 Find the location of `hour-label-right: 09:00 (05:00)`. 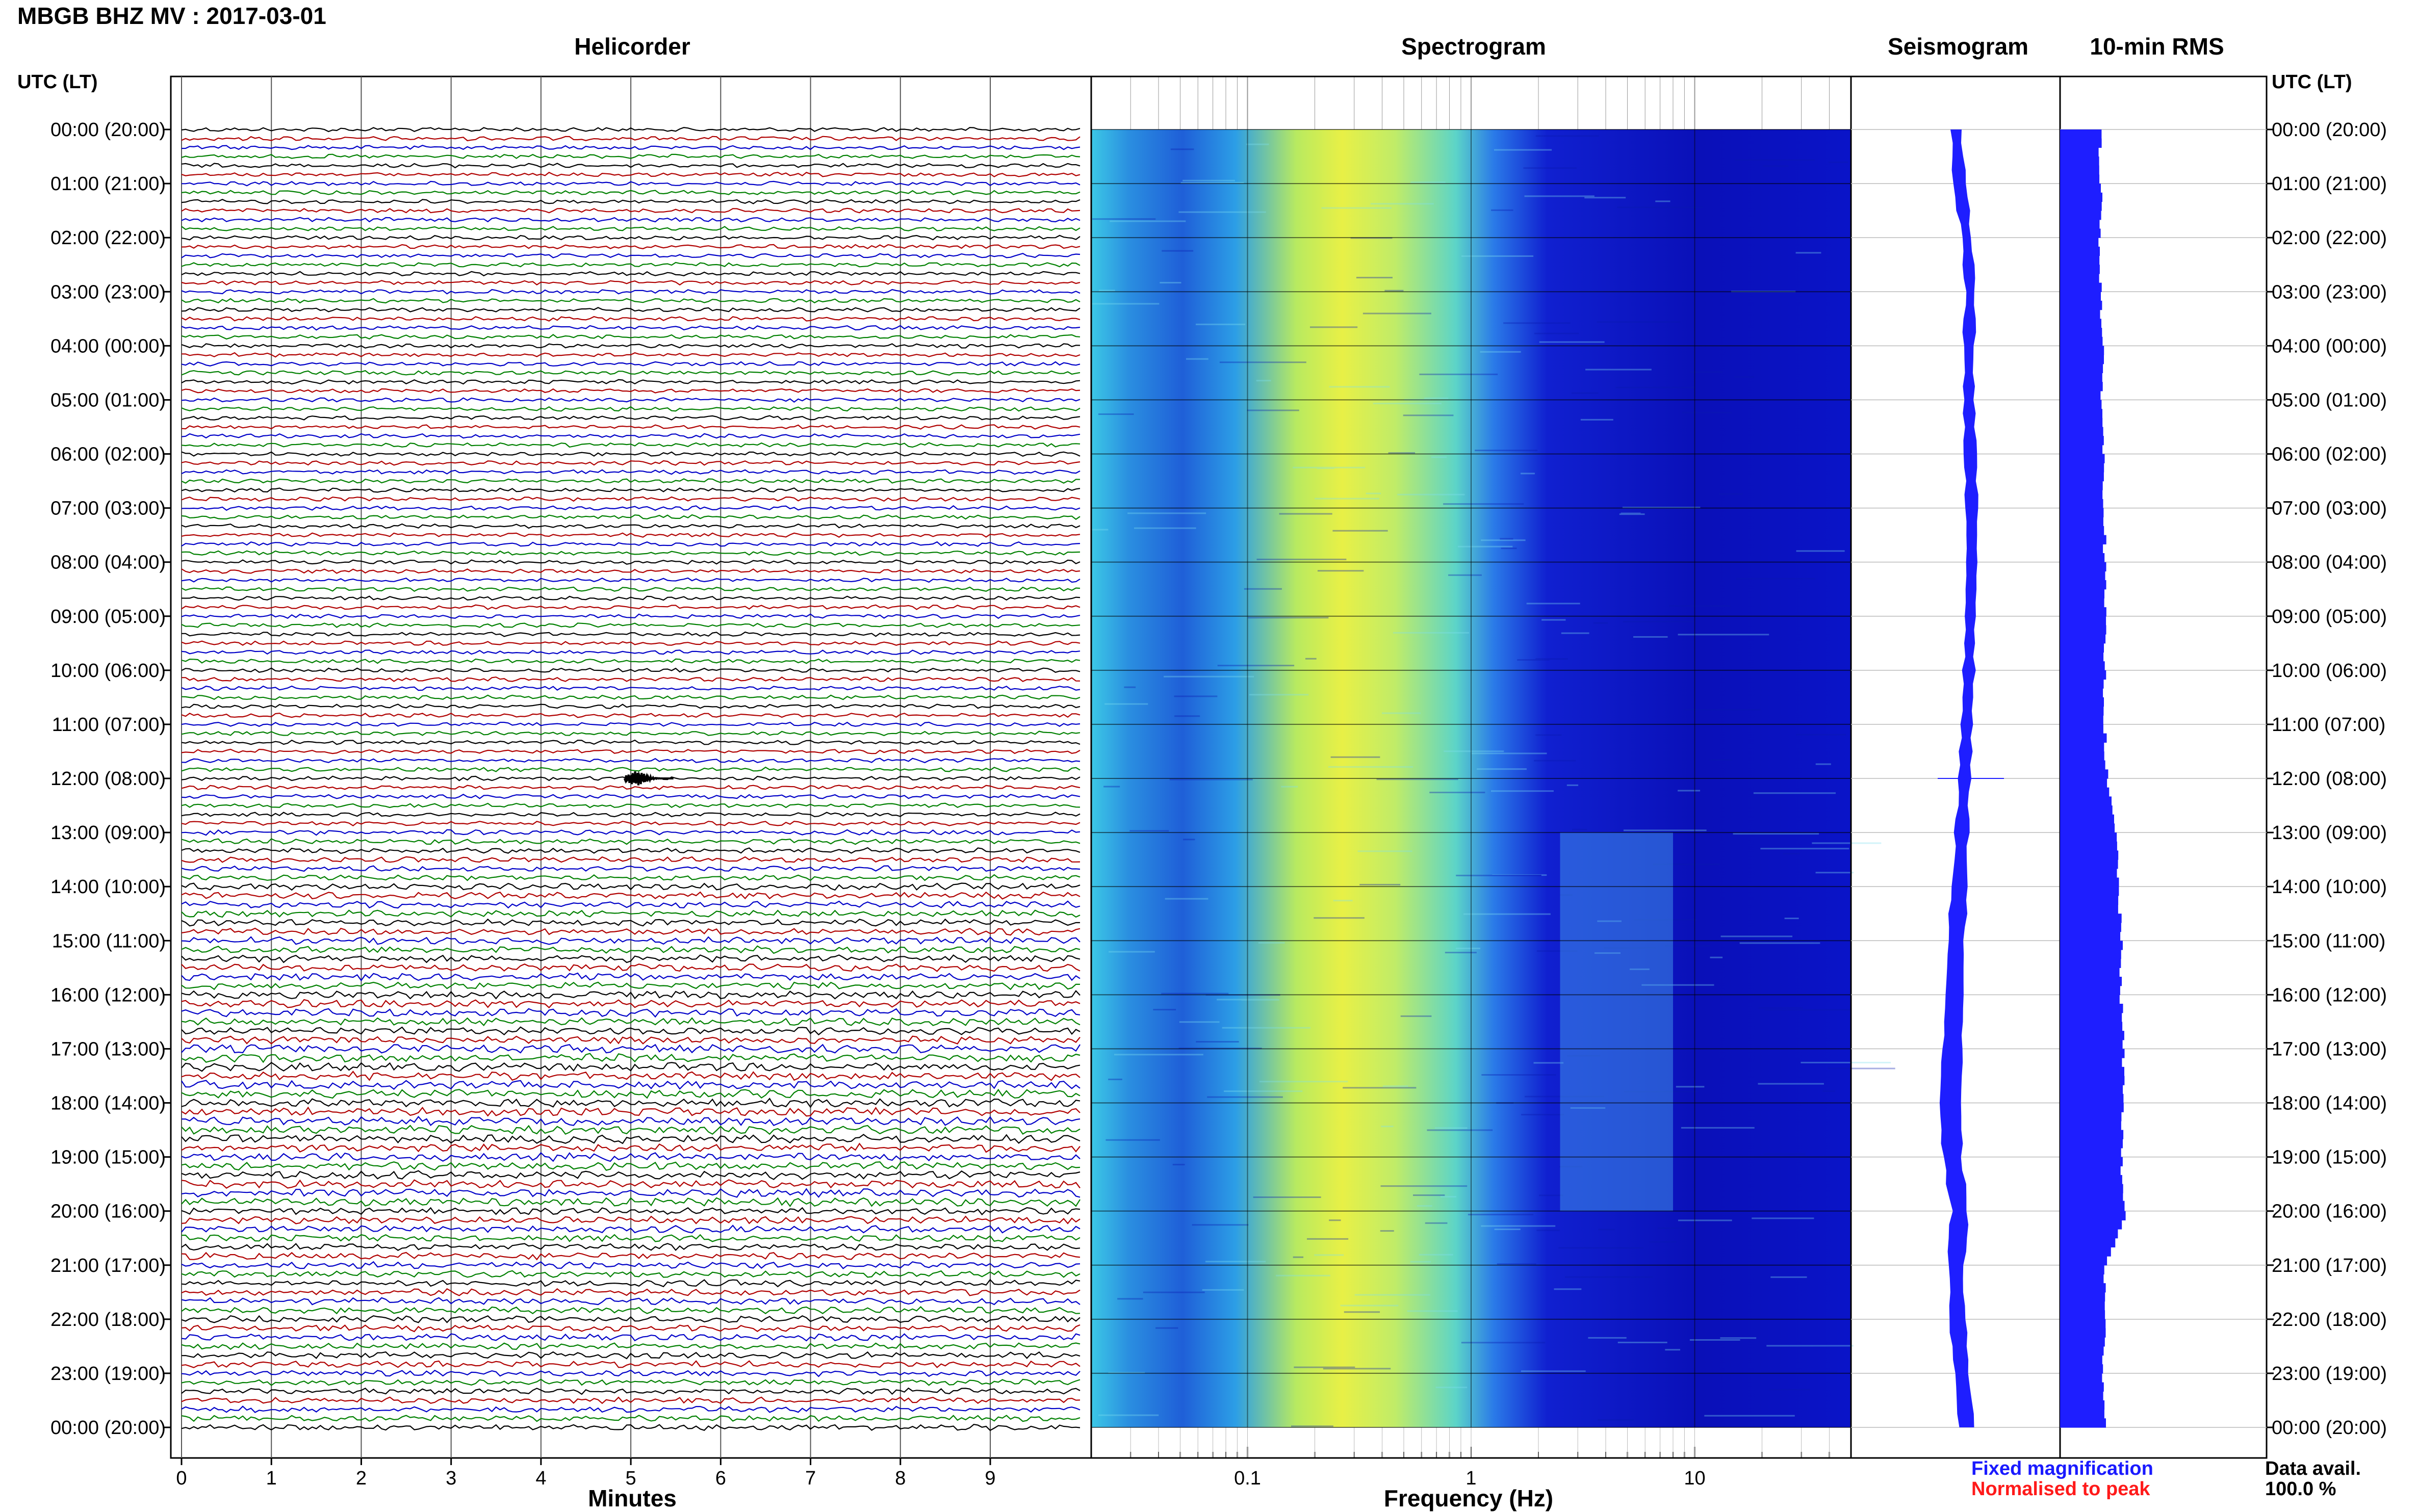

hour-label-right: 09:00 (05:00) is located at coordinates (2329, 617).